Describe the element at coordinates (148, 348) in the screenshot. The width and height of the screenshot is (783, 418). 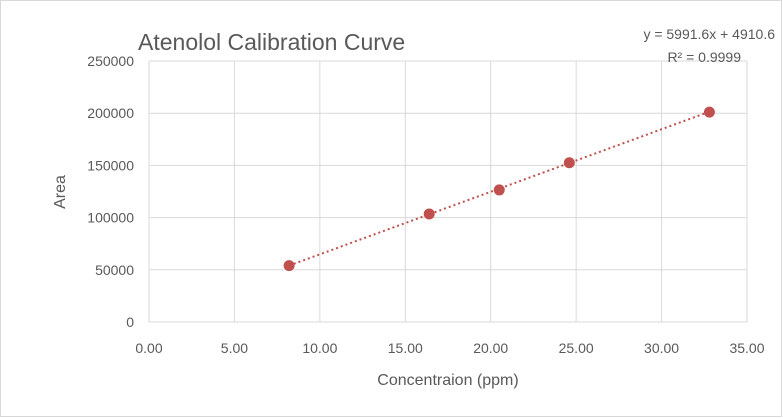
I see `x-tick-label: 0.00` at that location.